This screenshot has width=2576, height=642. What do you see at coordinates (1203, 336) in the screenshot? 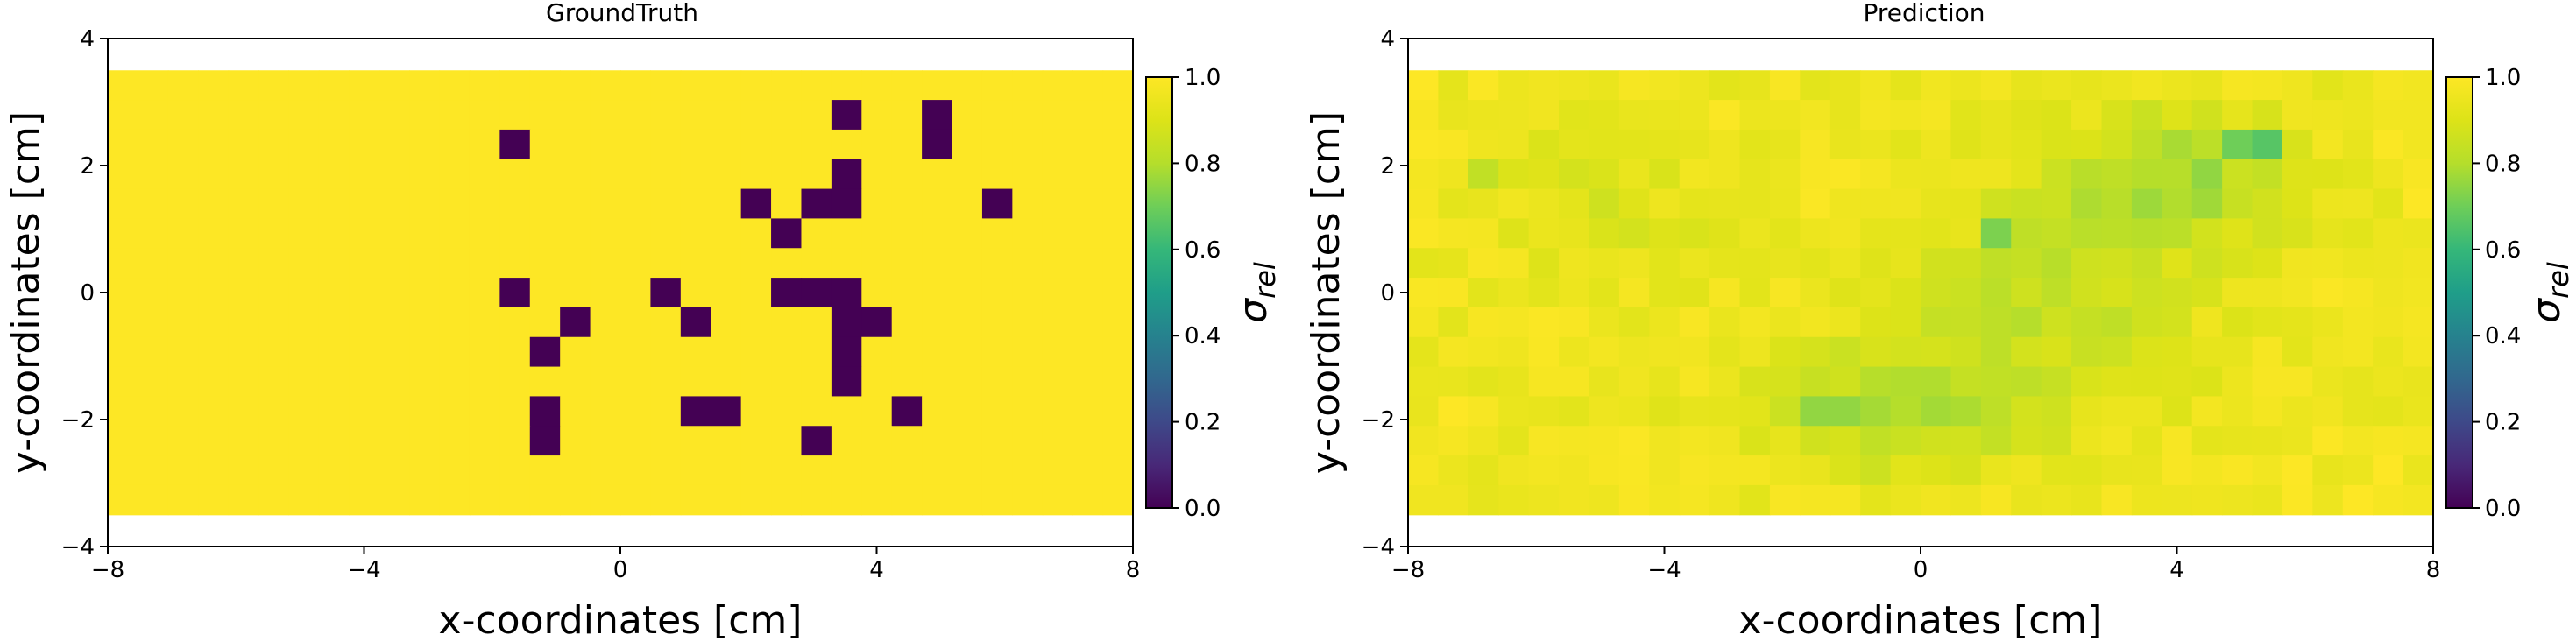
I see `colorbar-tick-label: 0.4` at bounding box center [1203, 336].